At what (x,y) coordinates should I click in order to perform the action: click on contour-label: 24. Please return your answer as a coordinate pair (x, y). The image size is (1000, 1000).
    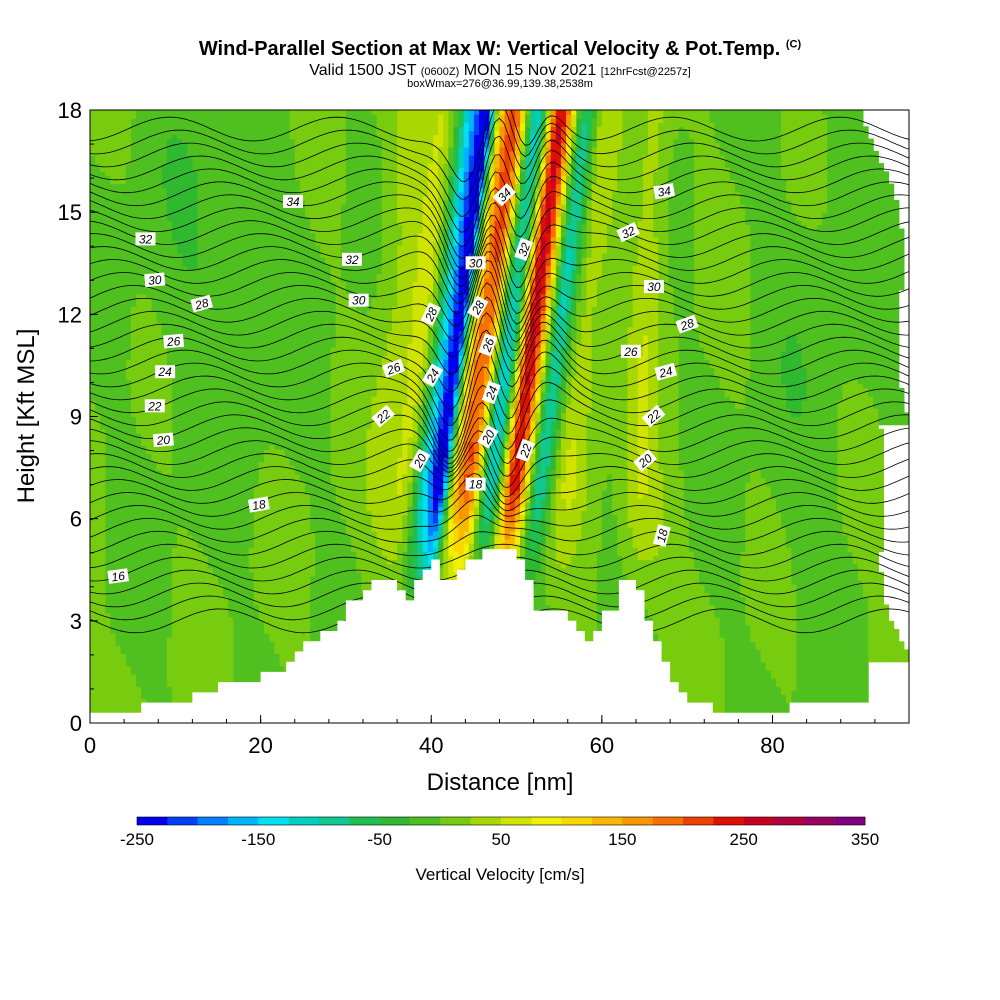
    Looking at the image, I should click on (165, 372).